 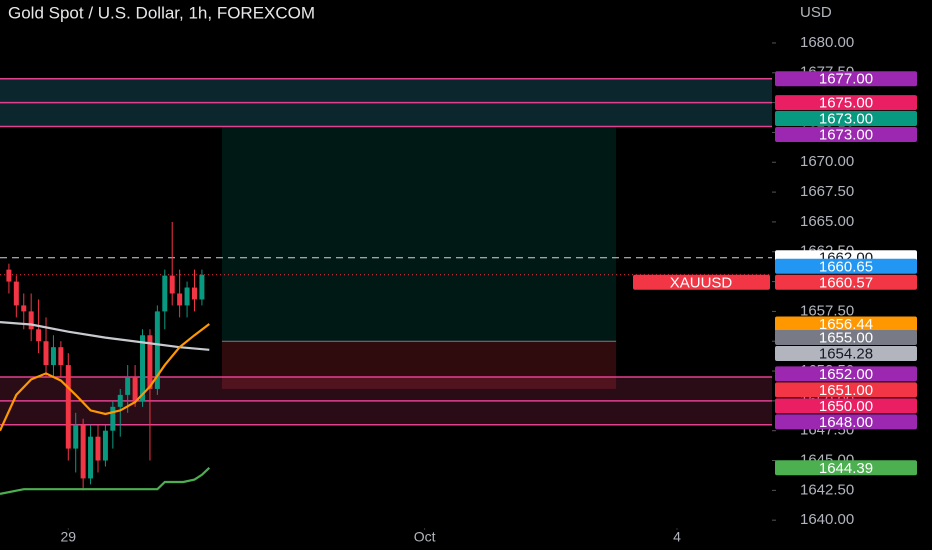 I want to click on price-label: 1654.28, so click(x=846, y=353).